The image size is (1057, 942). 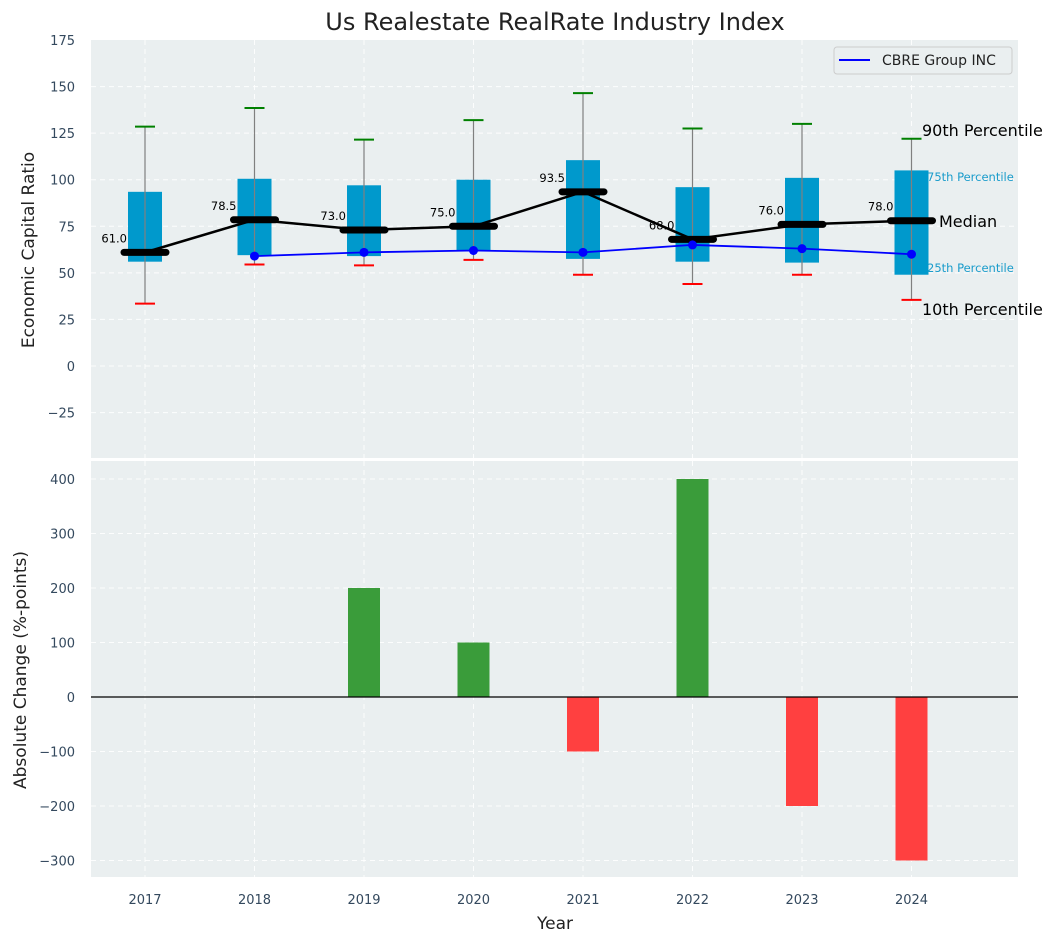 What do you see at coordinates (62, 535) in the screenshot?
I see `bottom-y-tick-label: 300` at bounding box center [62, 535].